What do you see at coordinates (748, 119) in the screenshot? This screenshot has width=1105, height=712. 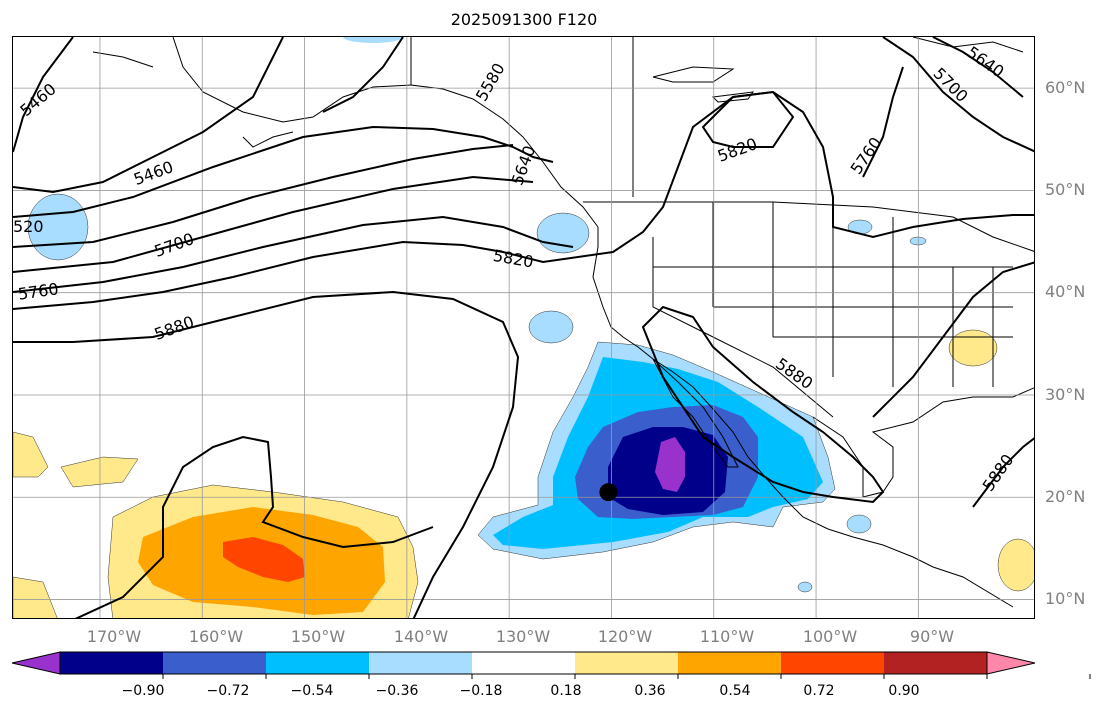 I see `contour-5820-loop` at bounding box center [748, 119].